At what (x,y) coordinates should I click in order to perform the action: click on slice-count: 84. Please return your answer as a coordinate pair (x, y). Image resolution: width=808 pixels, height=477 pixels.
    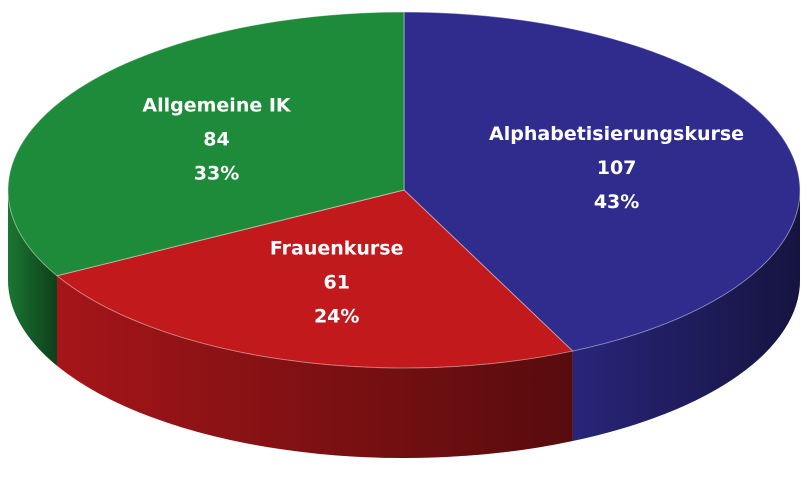
    Looking at the image, I should click on (216, 140).